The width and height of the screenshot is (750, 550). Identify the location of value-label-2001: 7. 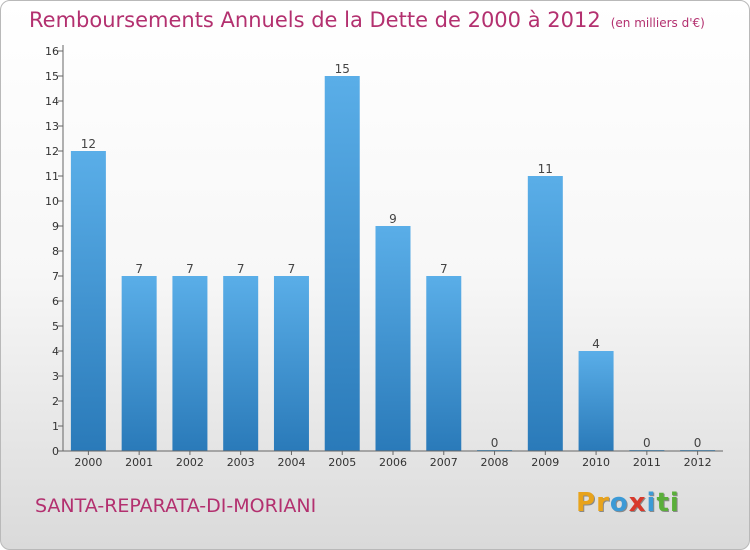
(139, 269).